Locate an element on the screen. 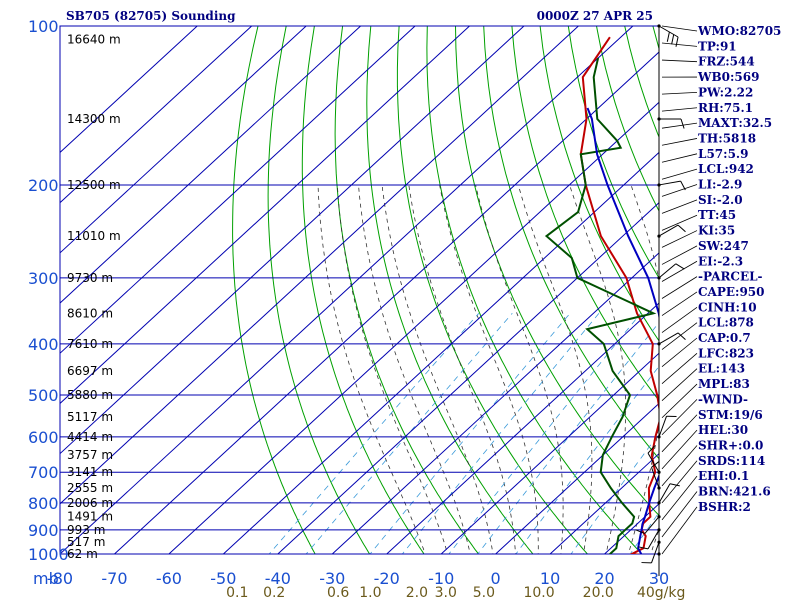  mixing-ratio-label: 3.0 is located at coordinates (446, 592).